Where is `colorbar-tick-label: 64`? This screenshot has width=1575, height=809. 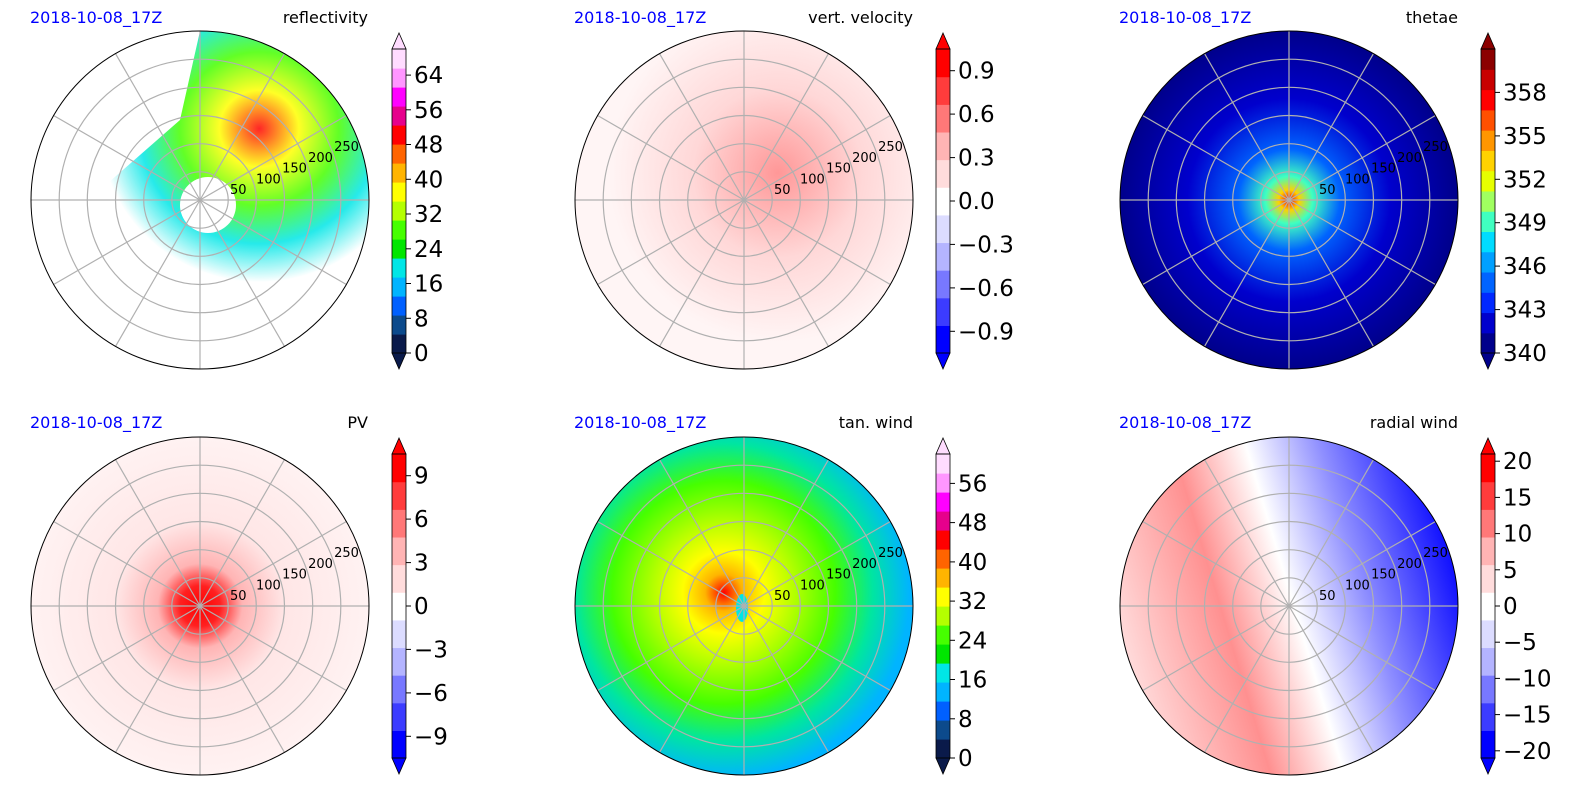
colorbar-tick-label: 64 is located at coordinates (428, 76).